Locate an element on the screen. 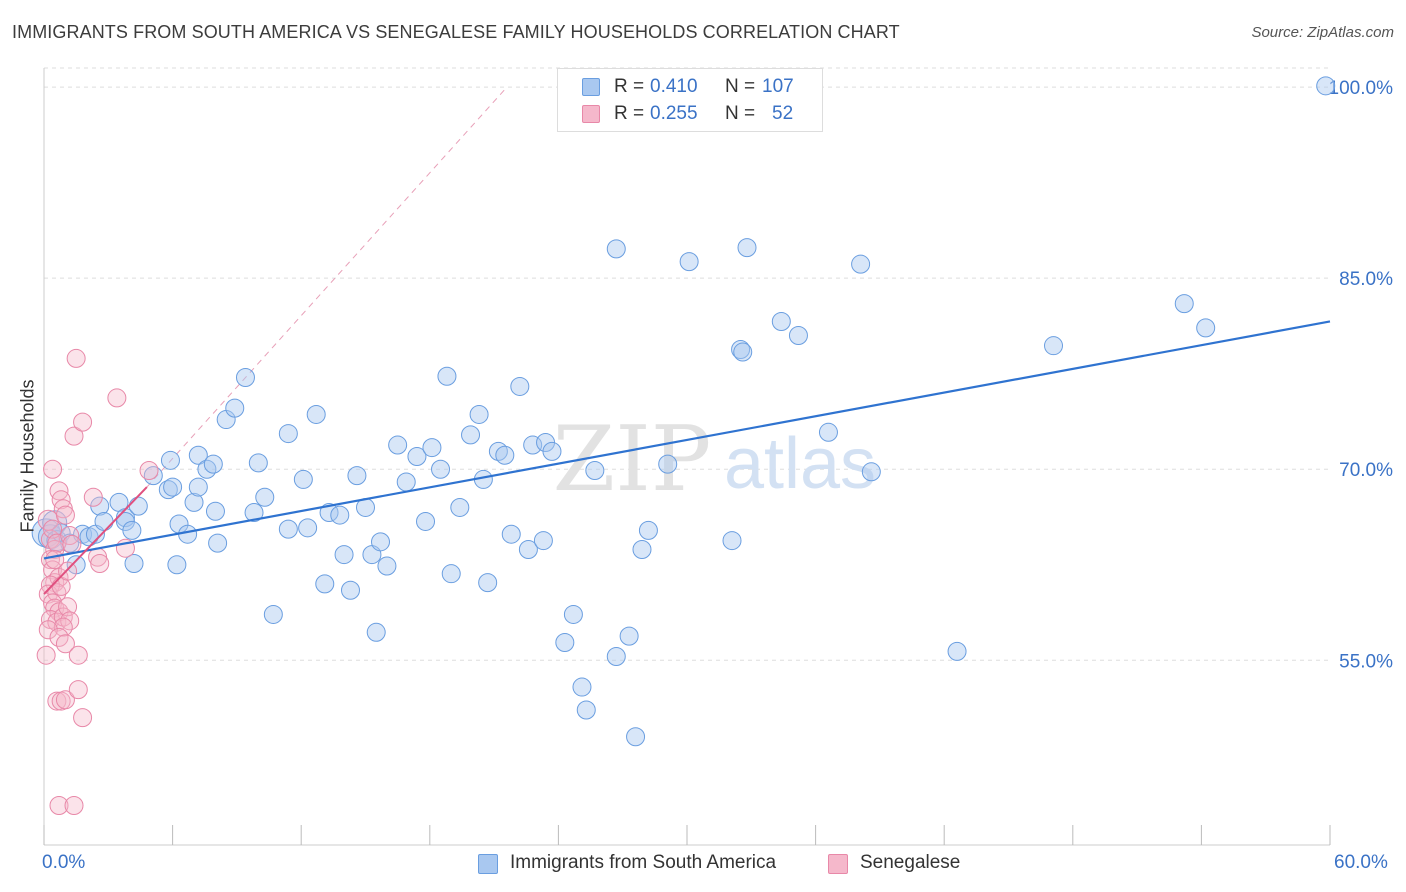  legend-n-label: N = is located at coordinates (740, 86).